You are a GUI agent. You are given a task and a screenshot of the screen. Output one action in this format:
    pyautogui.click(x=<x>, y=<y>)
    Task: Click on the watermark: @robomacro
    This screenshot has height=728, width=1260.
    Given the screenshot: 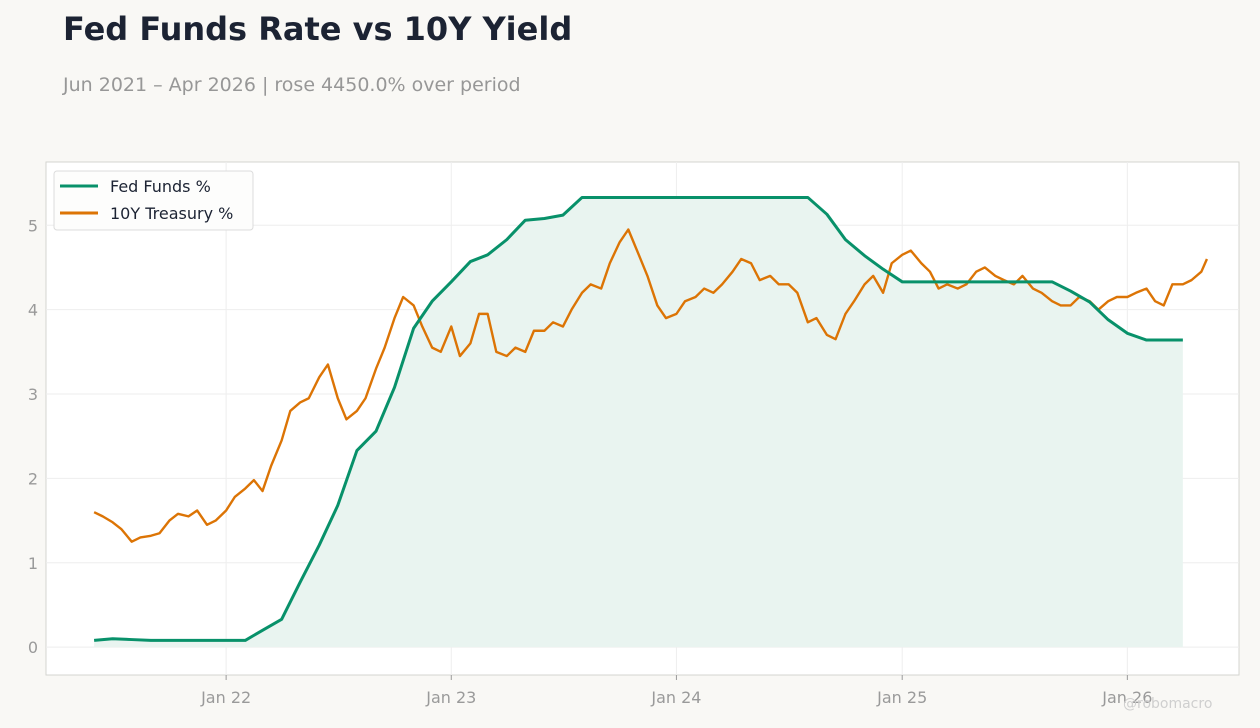 What is the action you would take?
    pyautogui.click(x=1168, y=704)
    